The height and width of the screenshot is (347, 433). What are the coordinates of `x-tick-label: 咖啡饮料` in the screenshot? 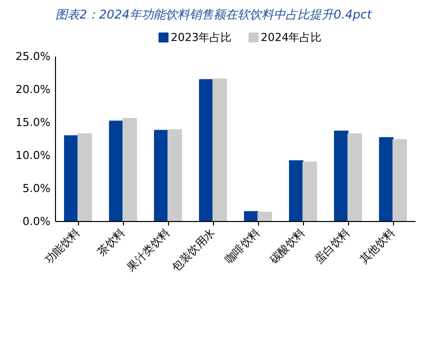 It's located at (242, 246).